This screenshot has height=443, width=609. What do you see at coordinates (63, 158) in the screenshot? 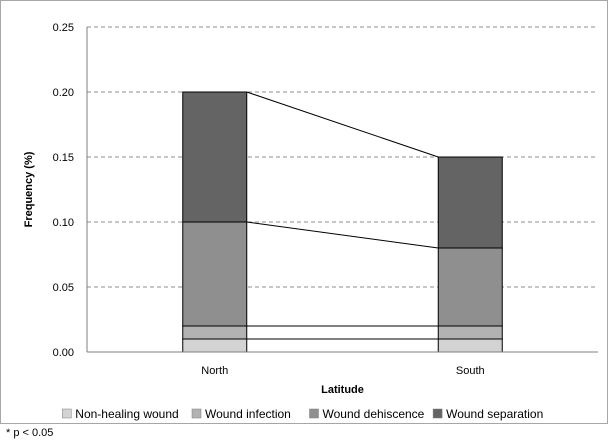
I see `y-tick-label: 0.15` at bounding box center [63, 158].